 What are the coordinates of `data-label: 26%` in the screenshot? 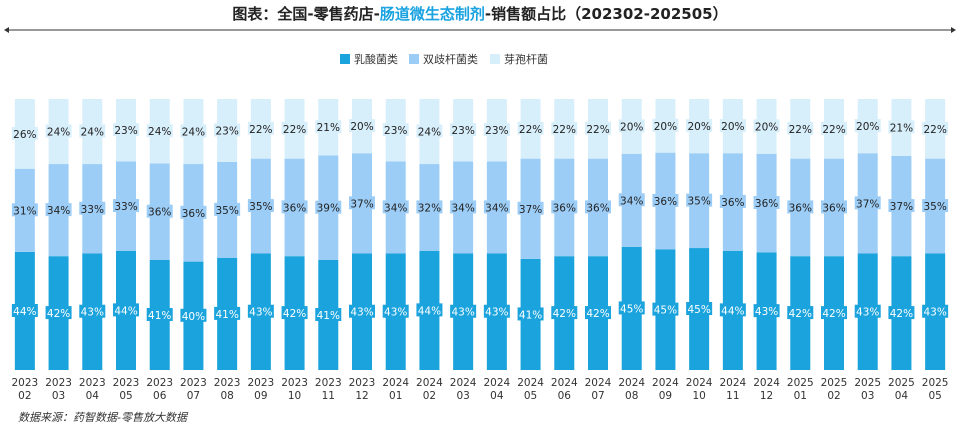 It's located at (24, 135).